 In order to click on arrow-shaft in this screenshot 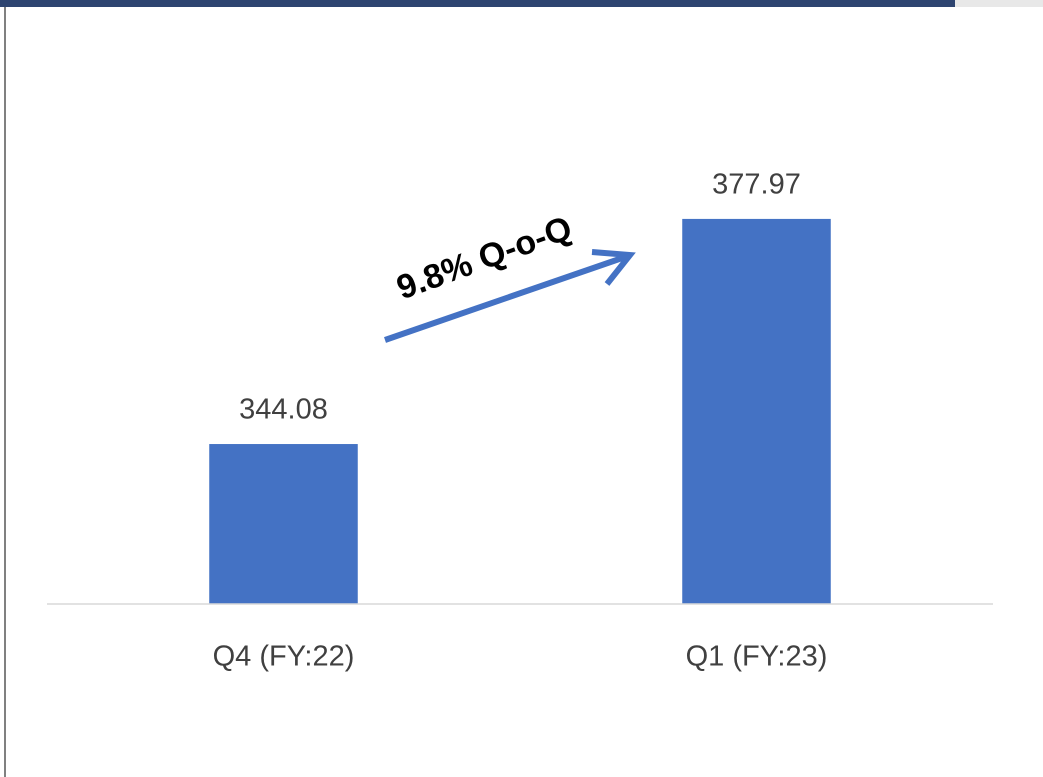, I will do `click(506, 298)`.